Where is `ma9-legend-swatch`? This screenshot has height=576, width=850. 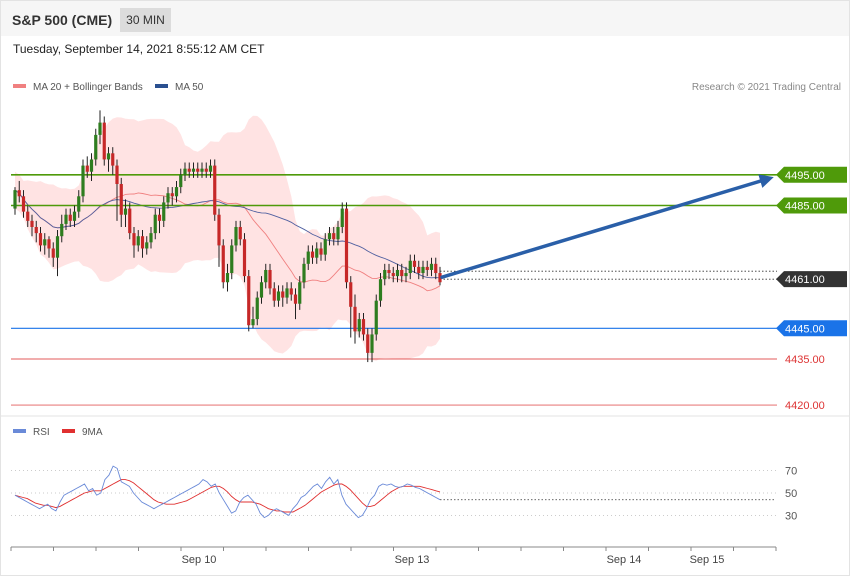
ma9-legend-swatch is located at coordinates (68, 431).